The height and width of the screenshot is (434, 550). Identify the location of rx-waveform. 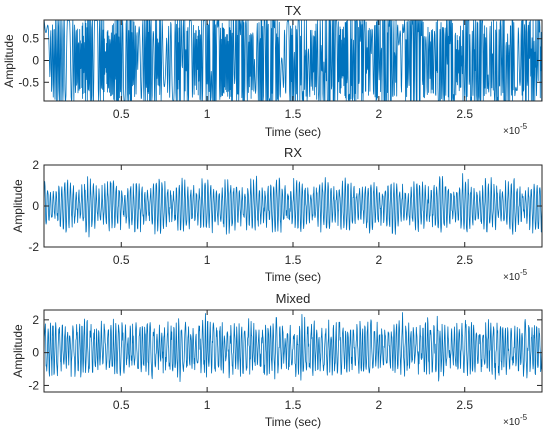
(293, 205).